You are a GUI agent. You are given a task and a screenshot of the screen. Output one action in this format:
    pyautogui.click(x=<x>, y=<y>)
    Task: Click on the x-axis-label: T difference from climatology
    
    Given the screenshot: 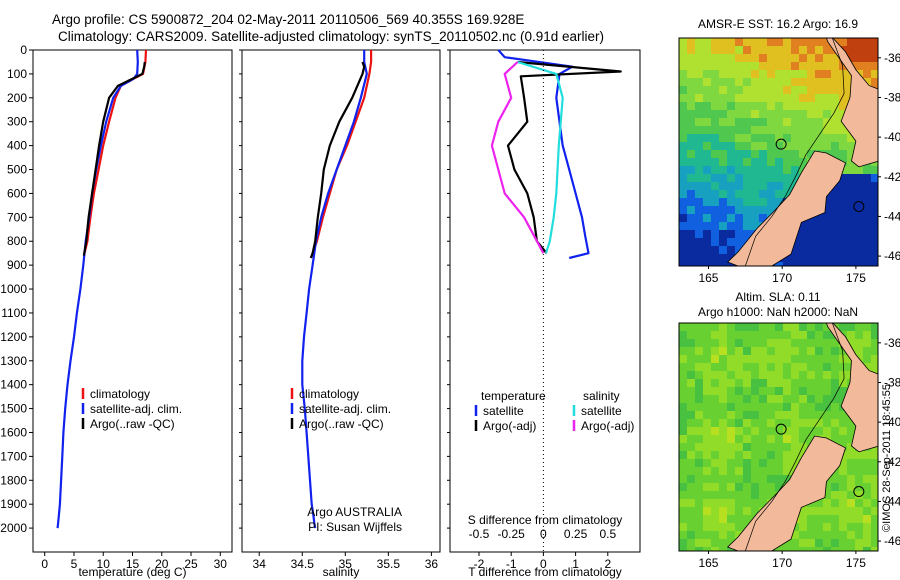 What is the action you would take?
    pyautogui.click(x=545, y=572)
    